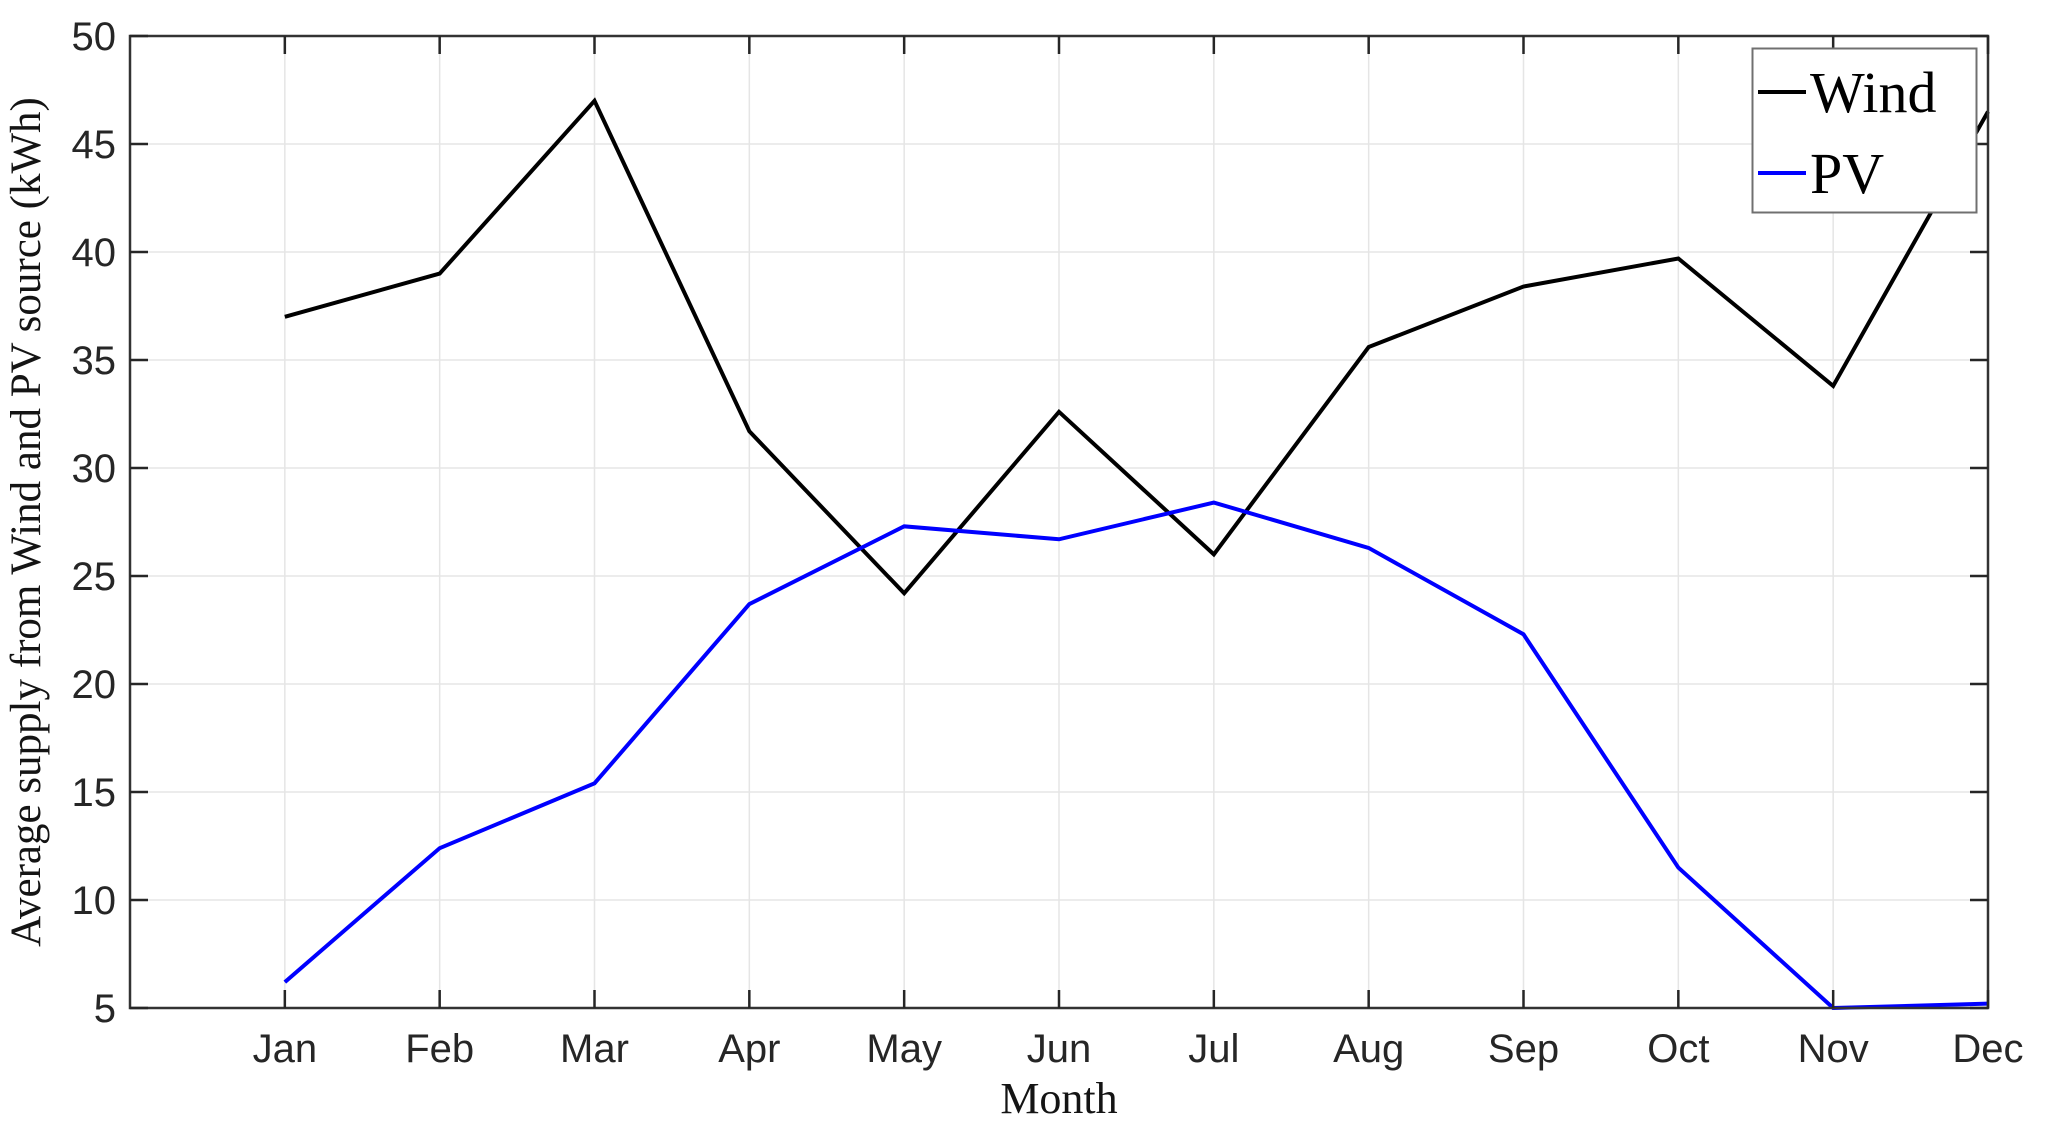 The height and width of the screenshot is (1131, 2047). Describe the element at coordinates (94, 577) in the screenshot. I see `y-tick-label: 25` at that location.